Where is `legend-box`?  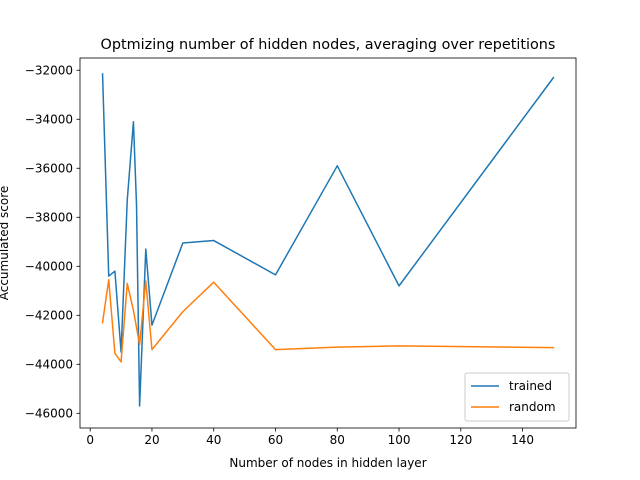 legend-box is located at coordinates (517, 397).